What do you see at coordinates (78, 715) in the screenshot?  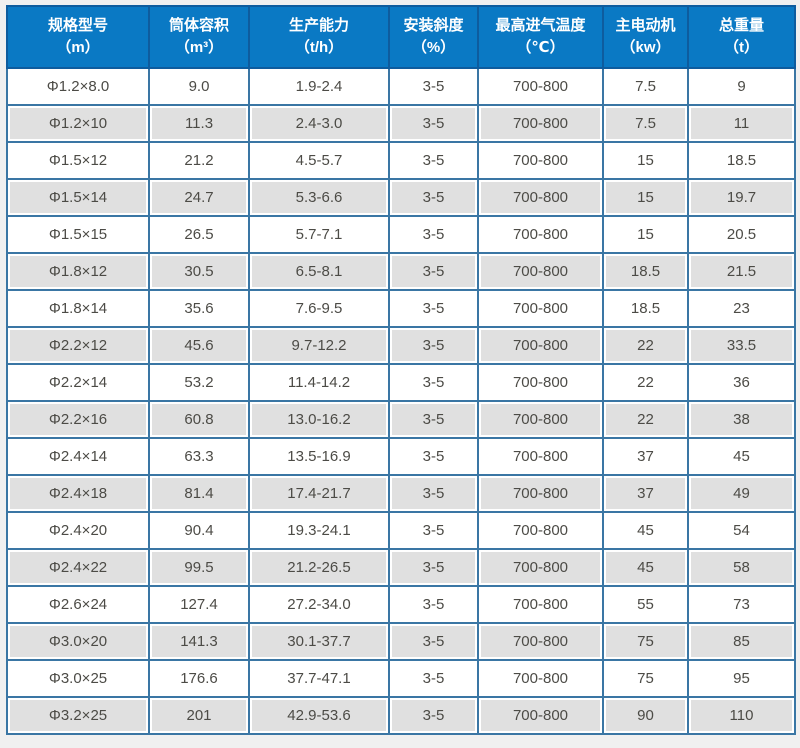 I see `table-cell: Φ3.2×25` at bounding box center [78, 715].